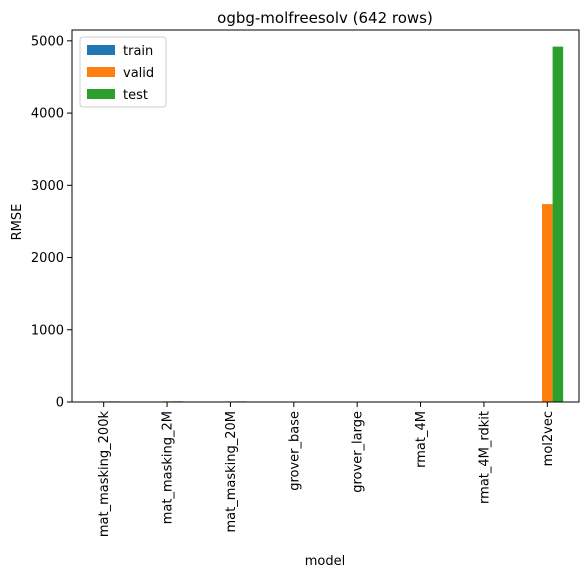 The image size is (580, 576). What do you see at coordinates (101, 72) in the screenshot?
I see `legend-swatch-valid` at bounding box center [101, 72].